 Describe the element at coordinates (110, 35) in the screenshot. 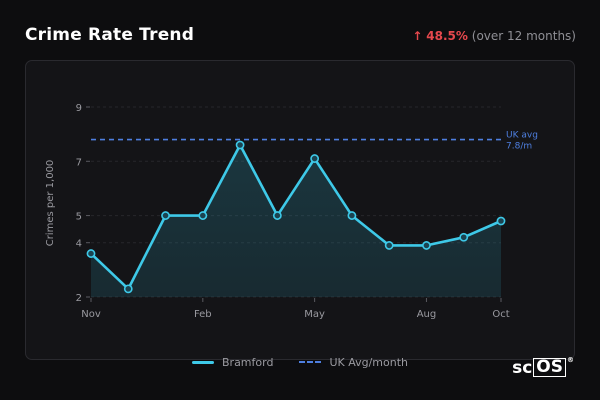

I see `chart-title: Crime Rate Trend` at that location.